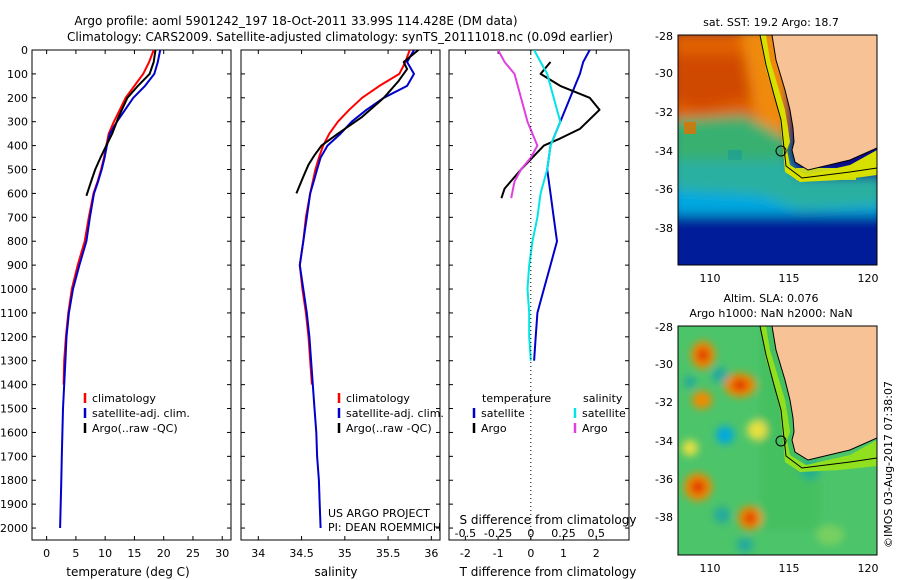 This screenshot has height=580, width=900. Describe the element at coordinates (498, 533) in the screenshot. I see `top-x-tick-label: -0.25` at that location.